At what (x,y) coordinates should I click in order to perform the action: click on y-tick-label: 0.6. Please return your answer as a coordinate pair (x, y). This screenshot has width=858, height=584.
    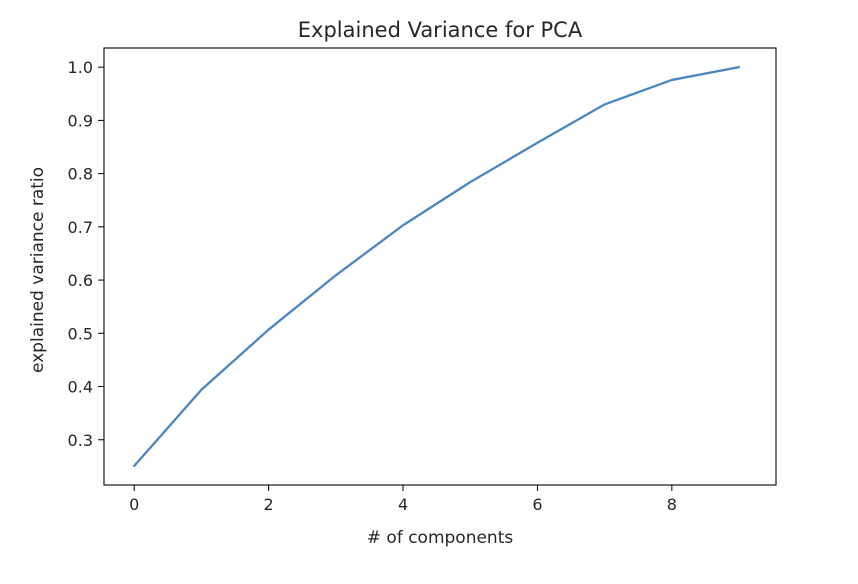
    Looking at the image, I should click on (80, 280).